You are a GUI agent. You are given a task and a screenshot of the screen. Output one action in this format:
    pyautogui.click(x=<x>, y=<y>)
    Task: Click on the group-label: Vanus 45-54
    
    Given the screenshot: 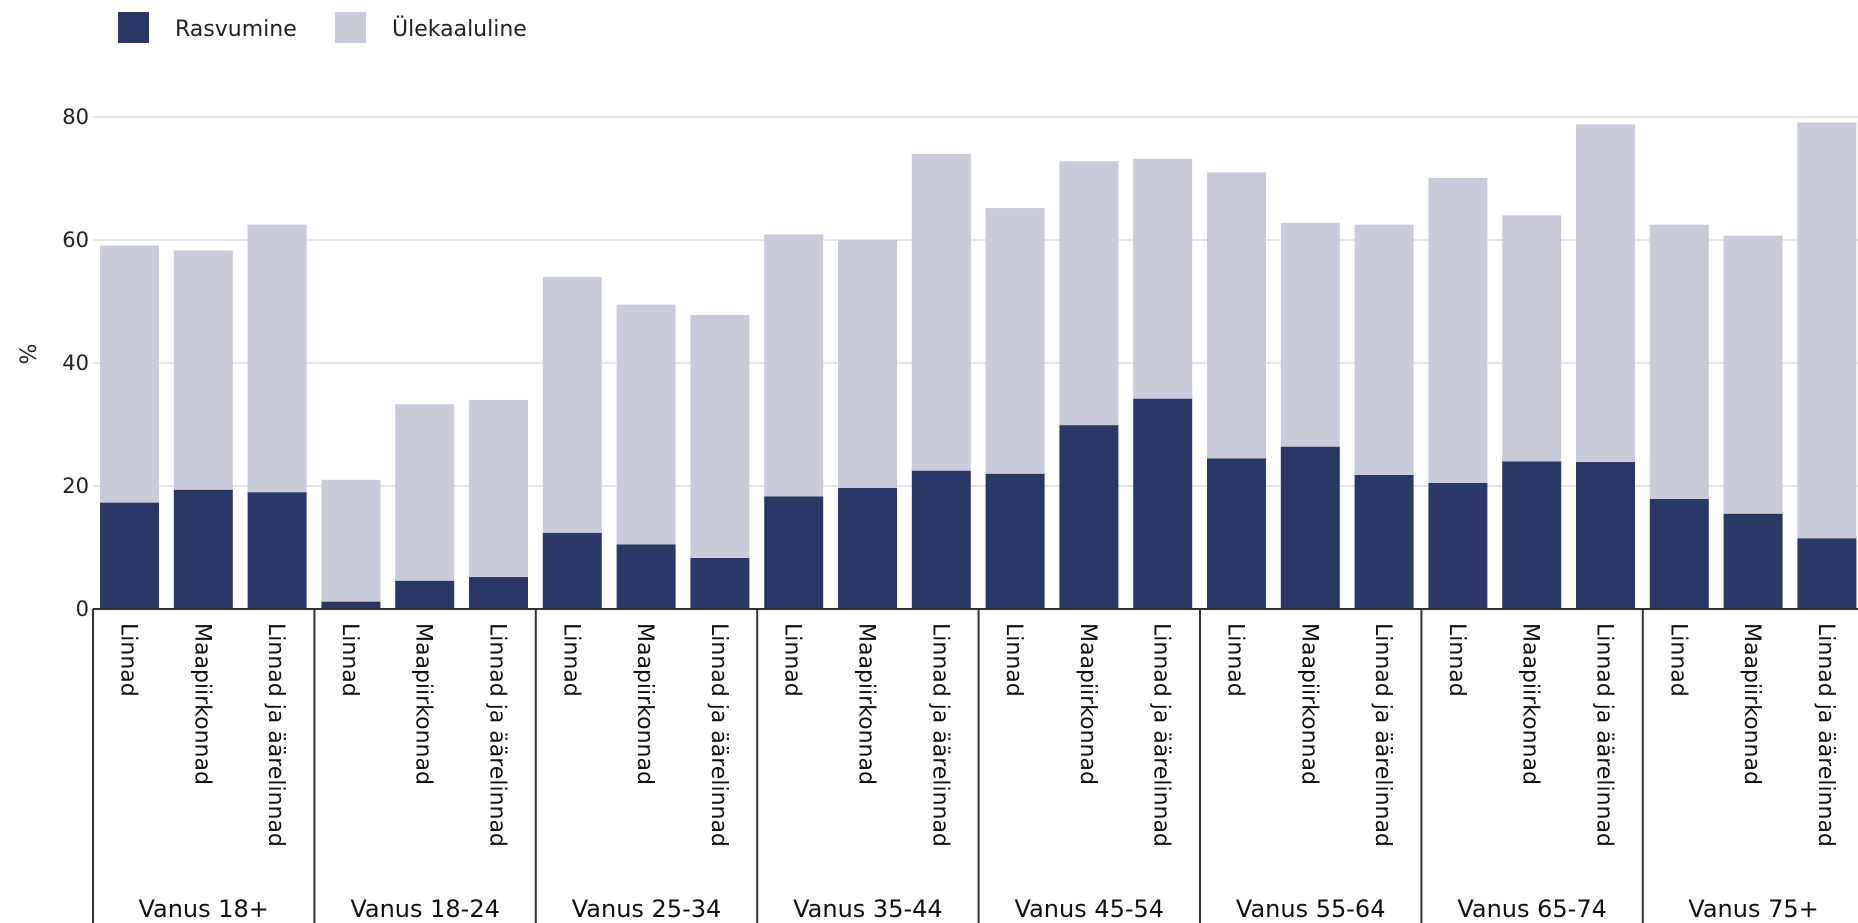 What is the action you would take?
    pyautogui.click(x=1090, y=909)
    